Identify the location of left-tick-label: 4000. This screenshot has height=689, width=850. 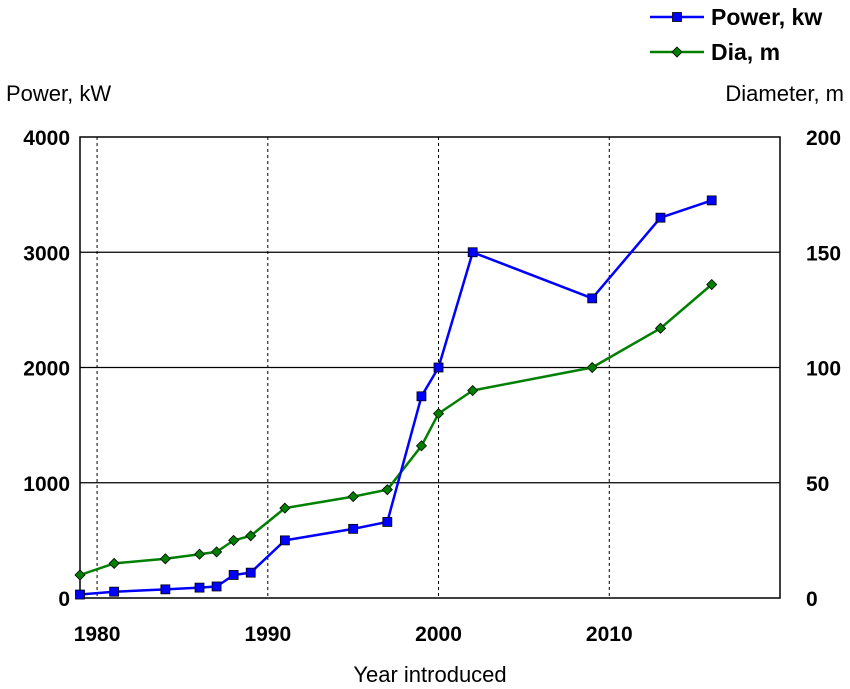
(46, 138).